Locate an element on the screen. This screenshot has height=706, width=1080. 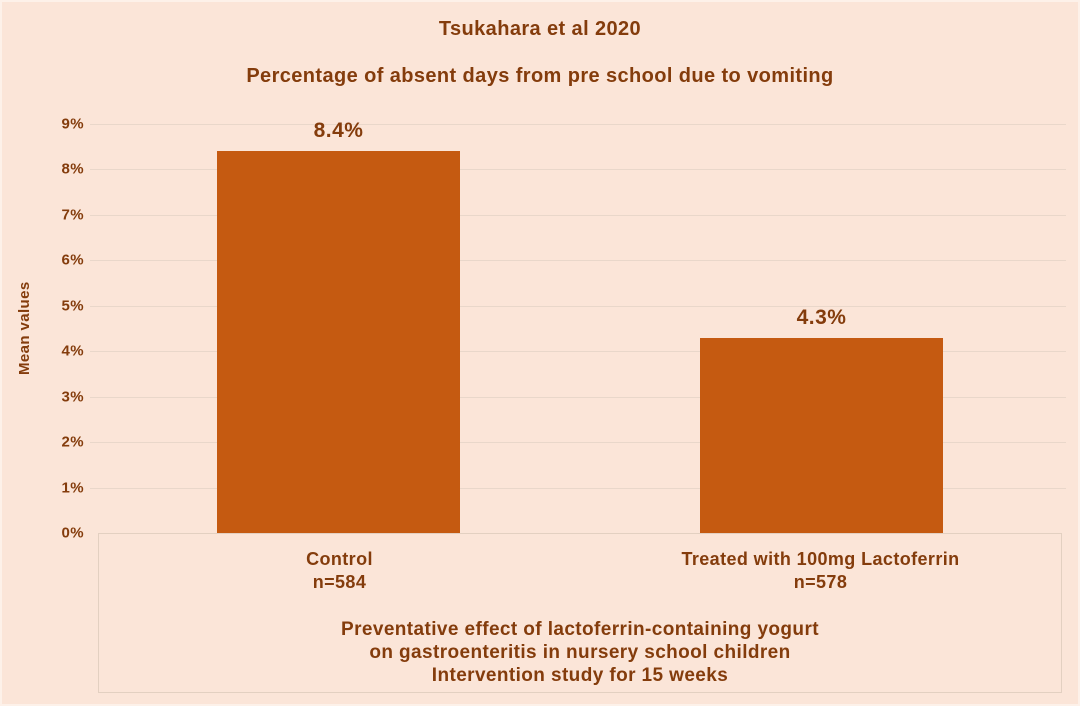
category-name: Control is located at coordinates (339, 559).